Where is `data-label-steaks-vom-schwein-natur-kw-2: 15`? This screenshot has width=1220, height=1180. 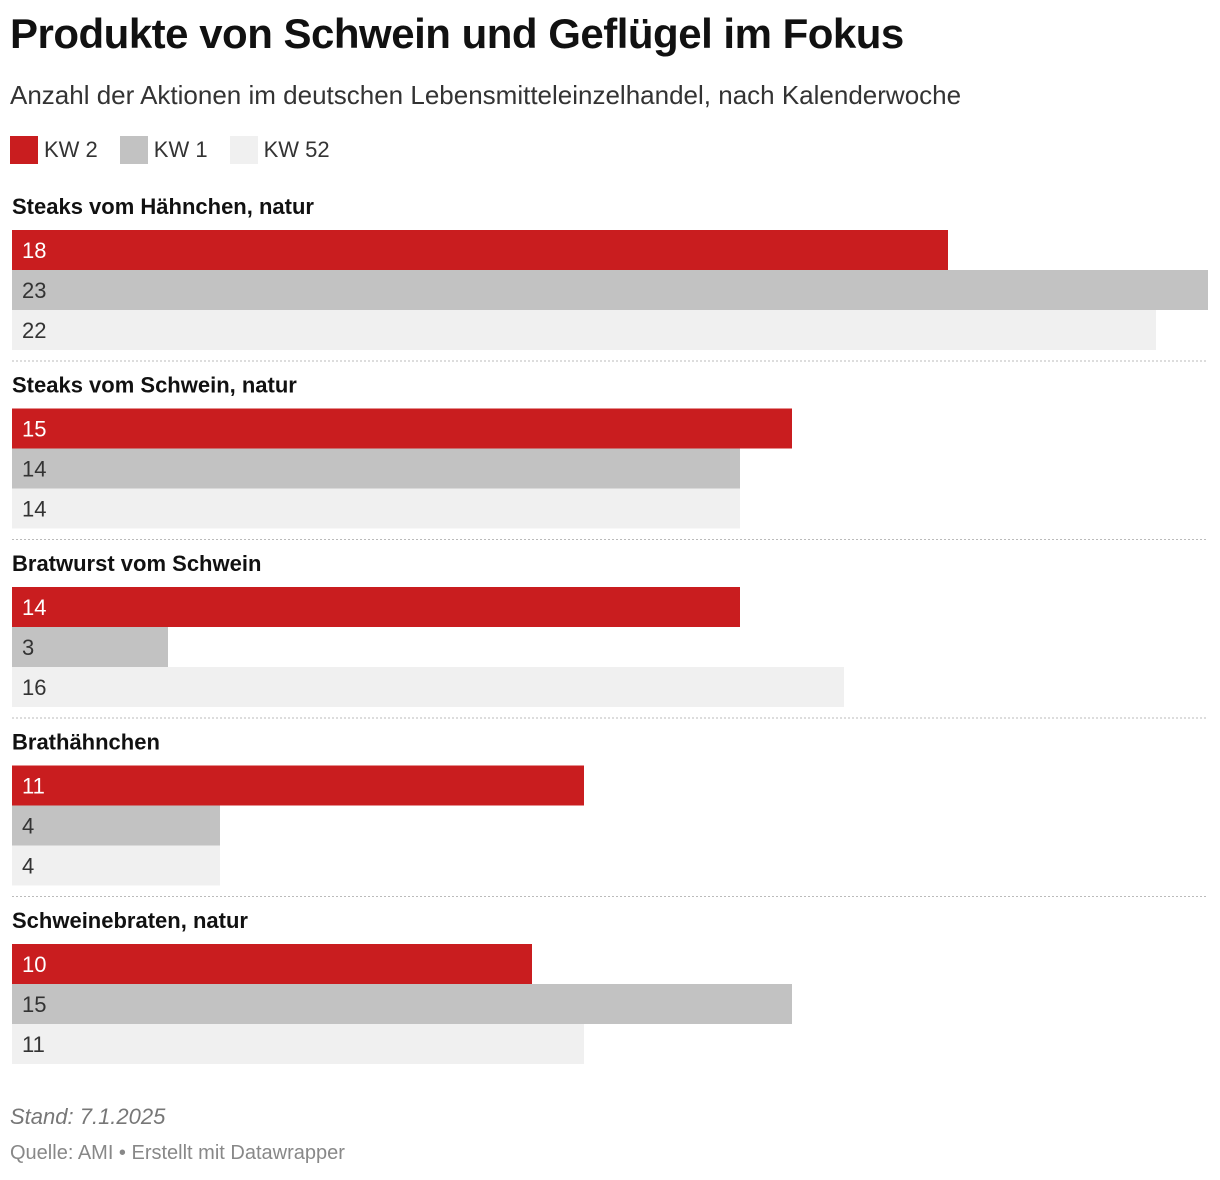 data-label-steaks-vom-schwein-natur-kw-2: 15 is located at coordinates (34, 429).